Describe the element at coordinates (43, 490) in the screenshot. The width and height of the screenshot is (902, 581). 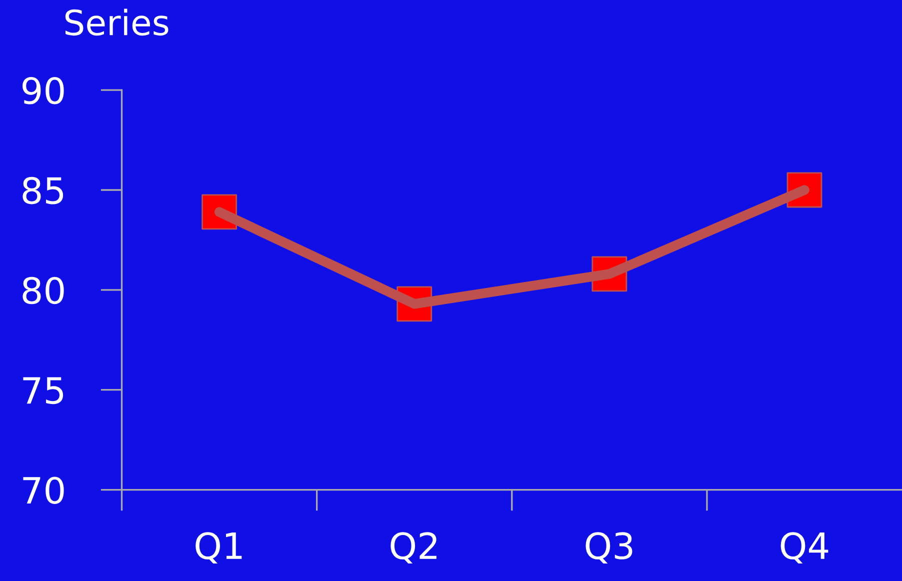
I see `y-tick-label: 70` at that location.